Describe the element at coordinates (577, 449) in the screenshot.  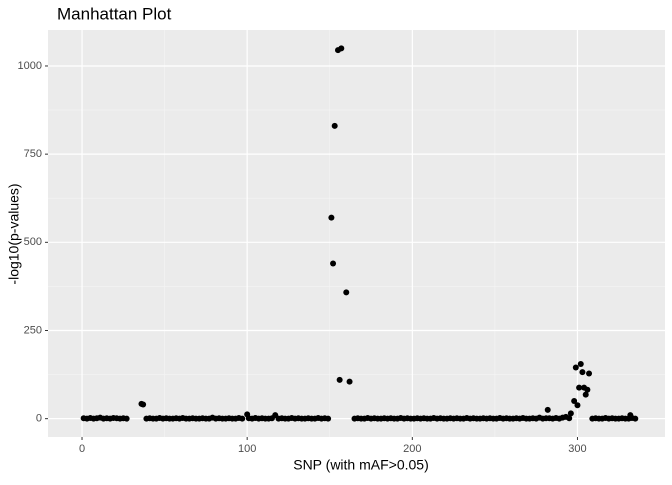
I see `x-tick-label: 300` at that location.